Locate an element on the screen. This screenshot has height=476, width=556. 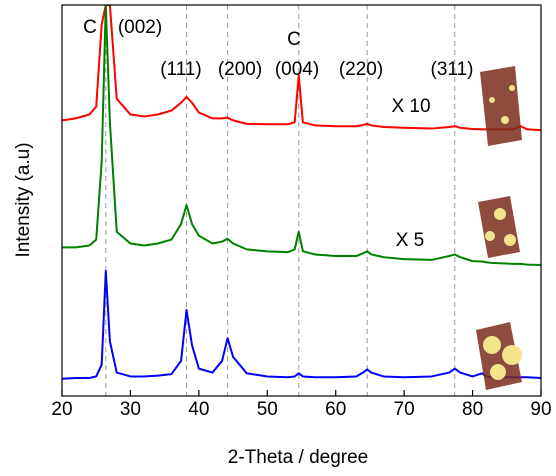
annotation: (220) is located at coordinates (361, 69).